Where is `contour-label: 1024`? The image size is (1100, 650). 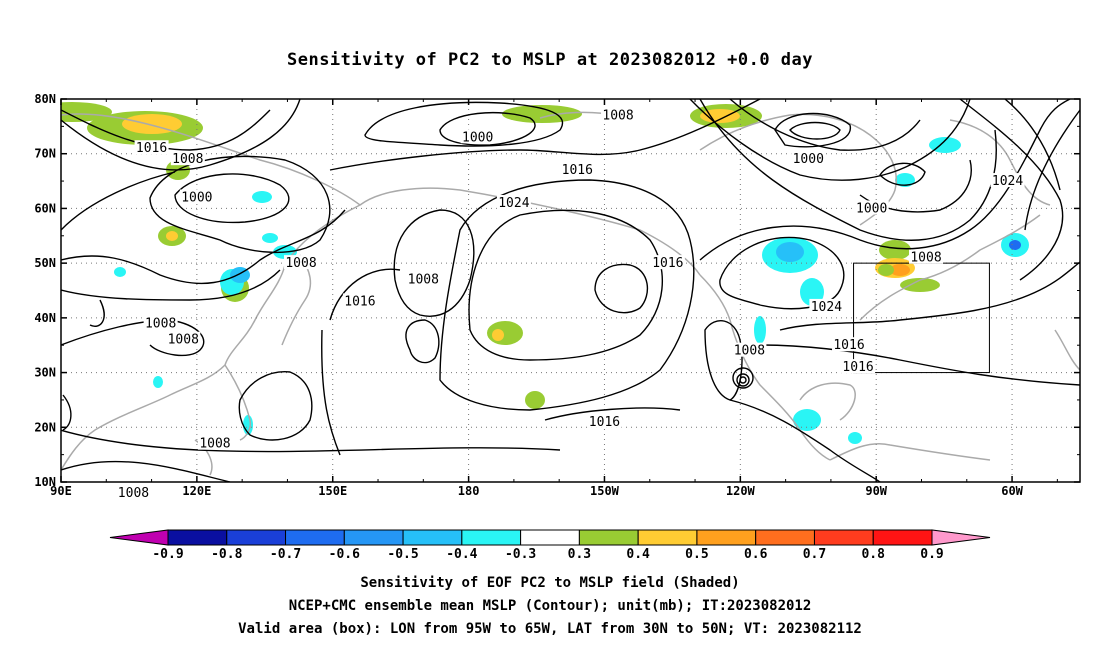 contour-label: 1024 is located at coordinates (513, 203).